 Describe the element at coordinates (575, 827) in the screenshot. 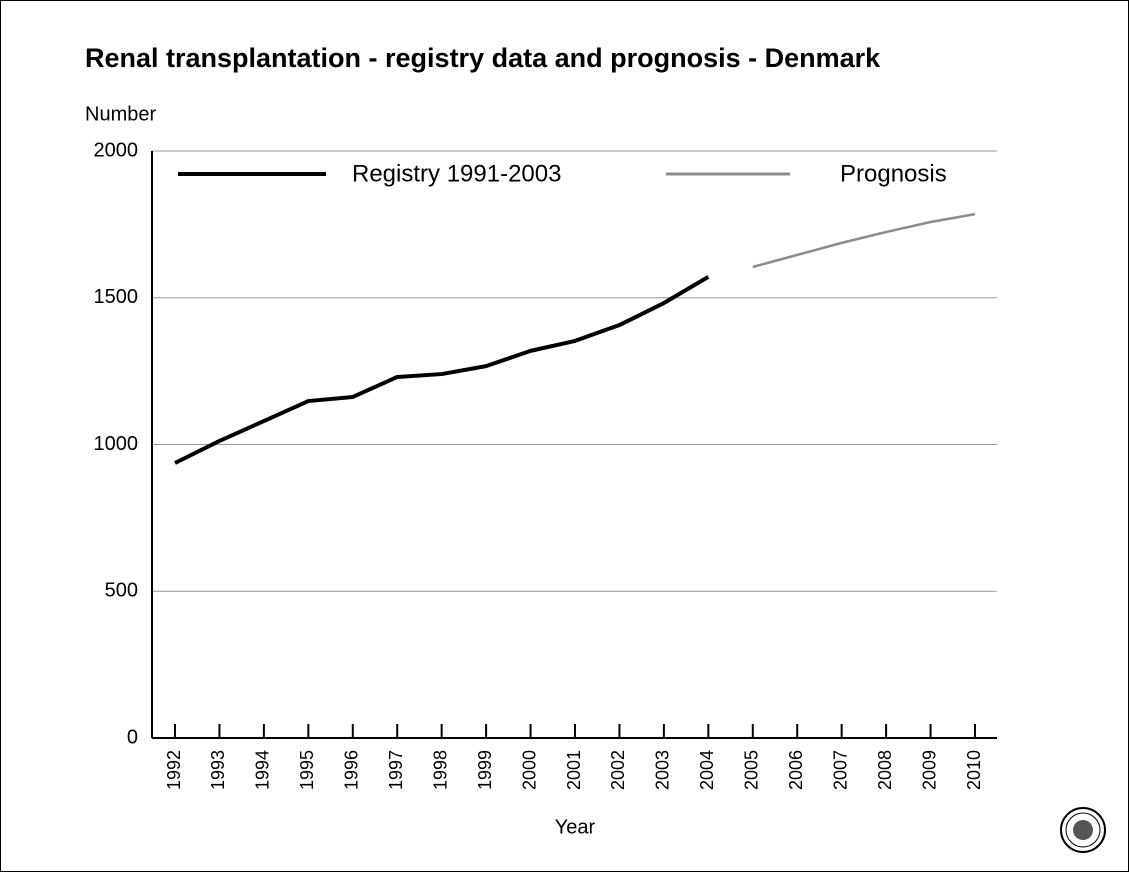

I see `x-axis-label: Year` at that location.